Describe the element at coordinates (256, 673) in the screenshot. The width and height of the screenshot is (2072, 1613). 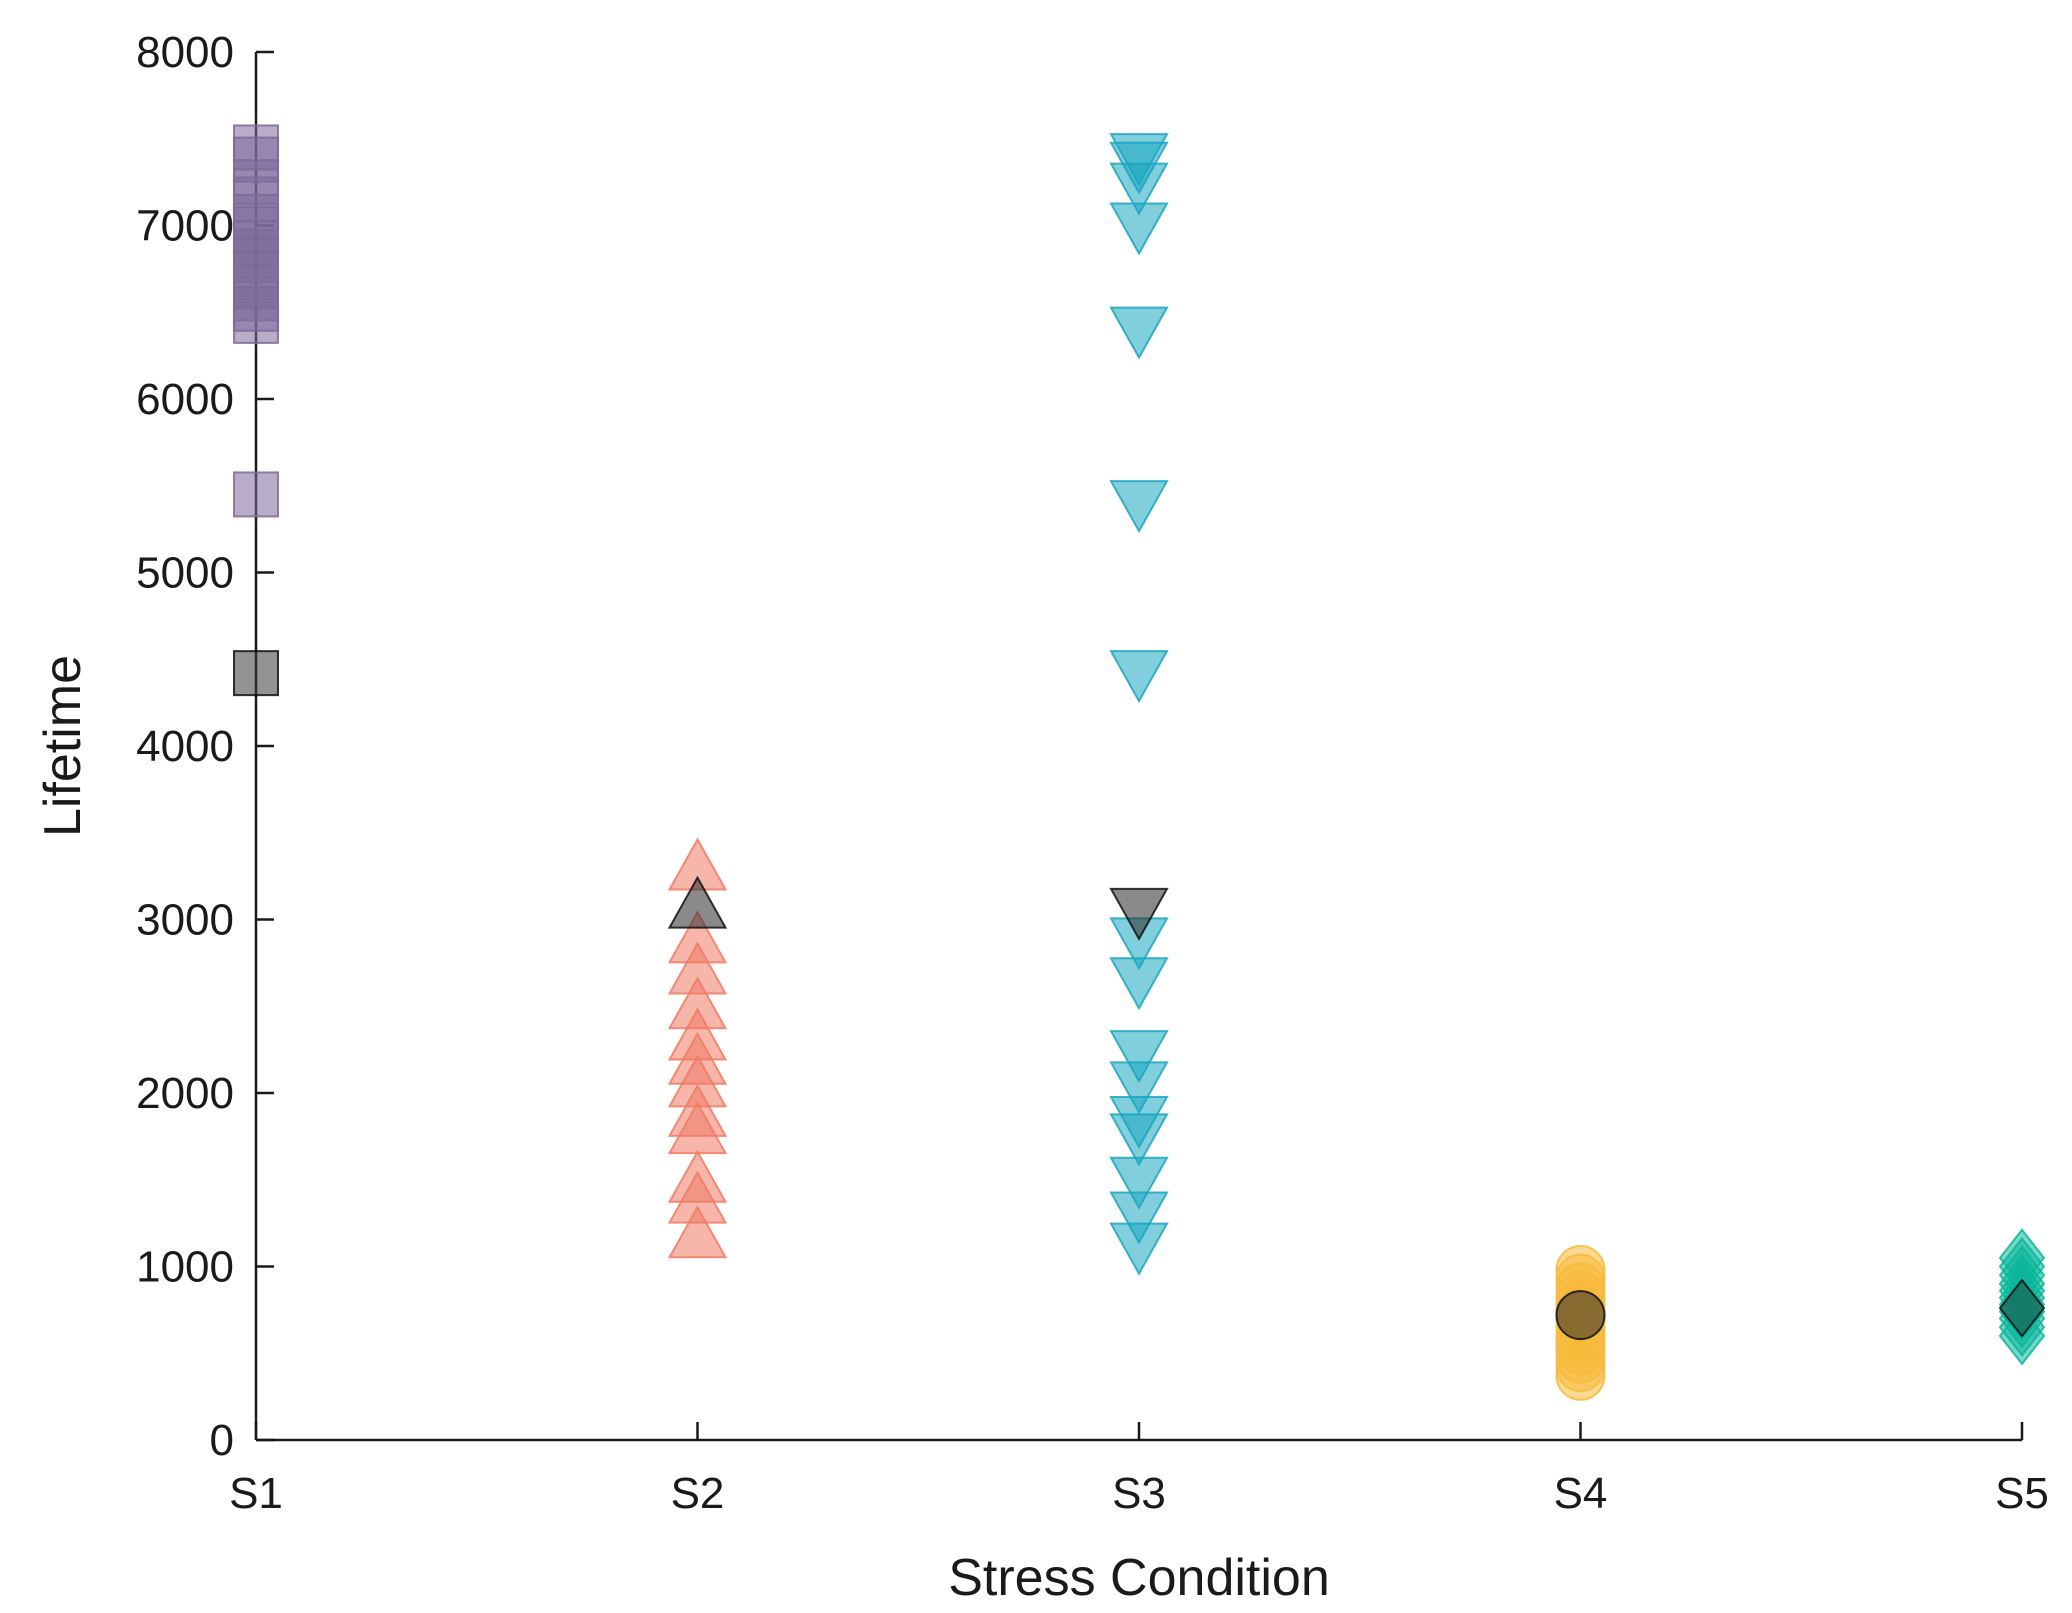
I see `highlight-point-s1` at that location.